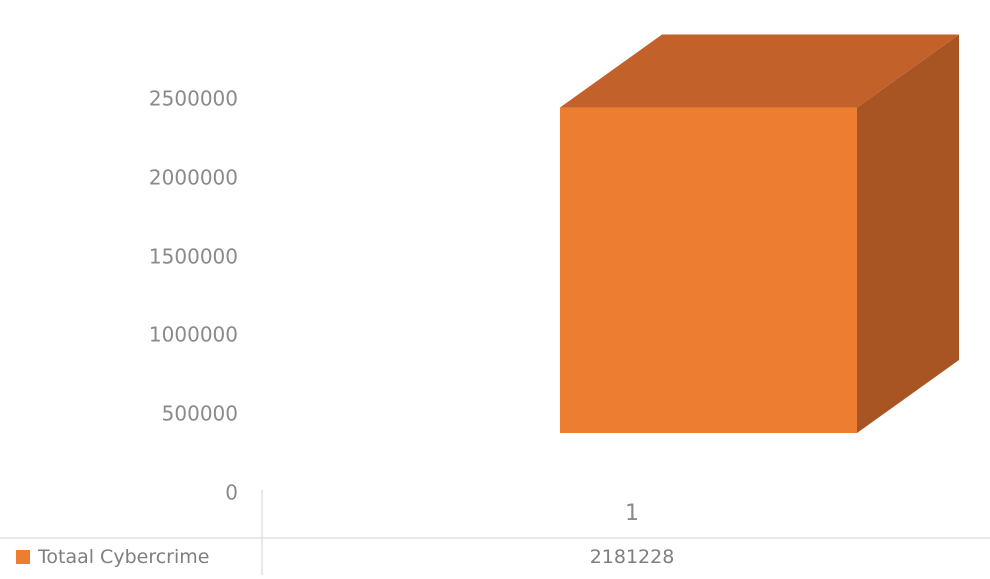 The width and height of the screenshot is (990, 579). Describe the element at coordinates (193, 296) in the screenshot. I see `y-axis: 0 500000 1000000 1500000 2000000 2500000` at that location.